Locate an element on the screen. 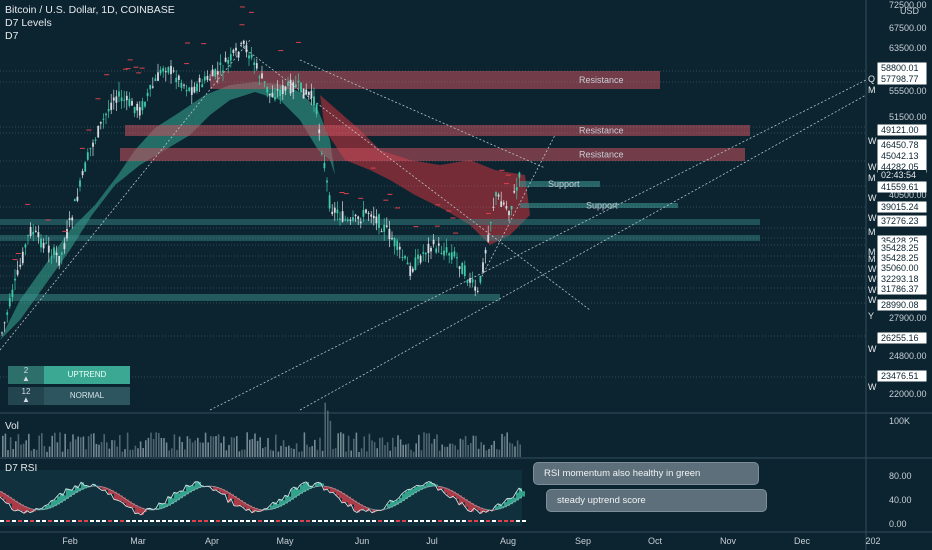  rsi-series is located at coordinates (263, 501).